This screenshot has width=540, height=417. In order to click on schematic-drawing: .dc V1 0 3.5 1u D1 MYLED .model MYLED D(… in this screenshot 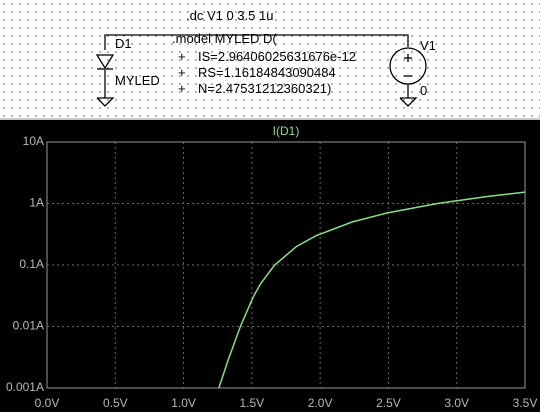, I will do `click(265, 57)`.